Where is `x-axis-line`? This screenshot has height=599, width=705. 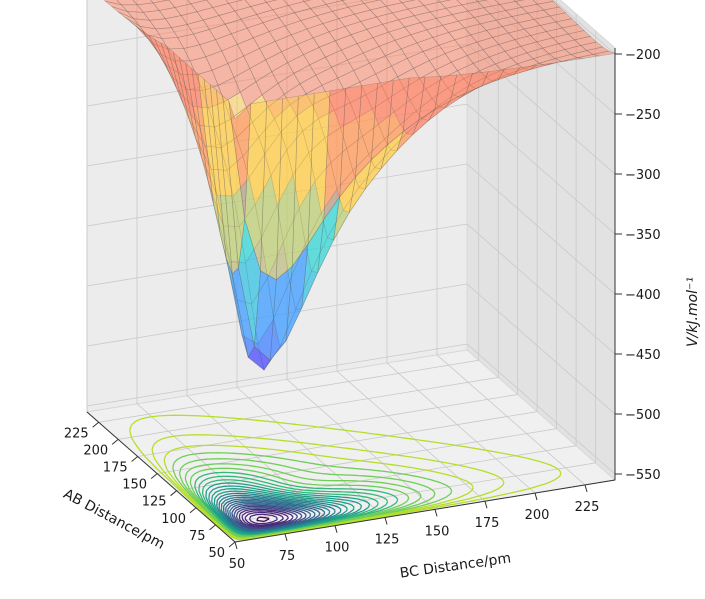
x-axis-line is located at coordinates (161, 477).